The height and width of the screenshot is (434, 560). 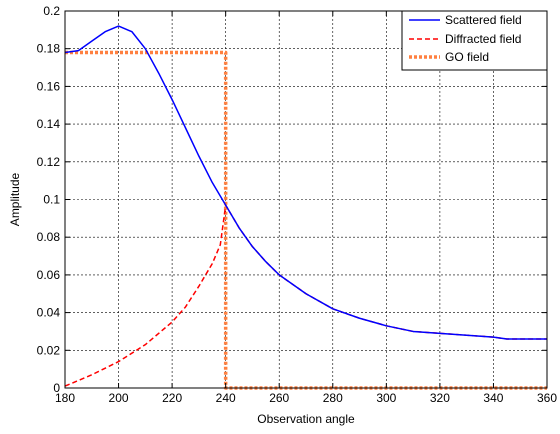 I want to click on y-tick-label: 0.06, so click(x=49, y=275).